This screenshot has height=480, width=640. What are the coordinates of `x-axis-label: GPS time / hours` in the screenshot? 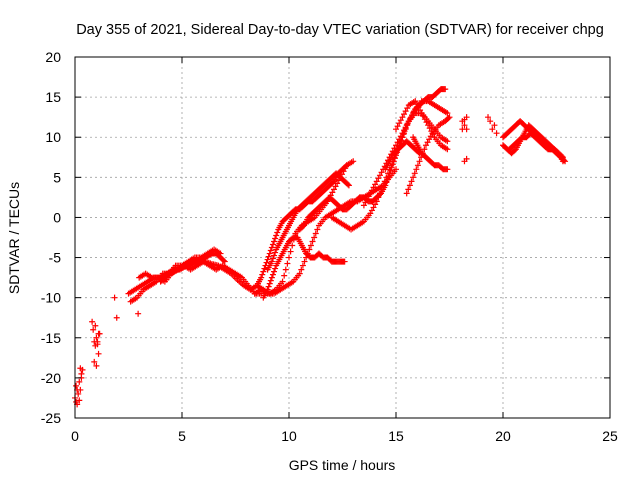 It's located at (342, 465).